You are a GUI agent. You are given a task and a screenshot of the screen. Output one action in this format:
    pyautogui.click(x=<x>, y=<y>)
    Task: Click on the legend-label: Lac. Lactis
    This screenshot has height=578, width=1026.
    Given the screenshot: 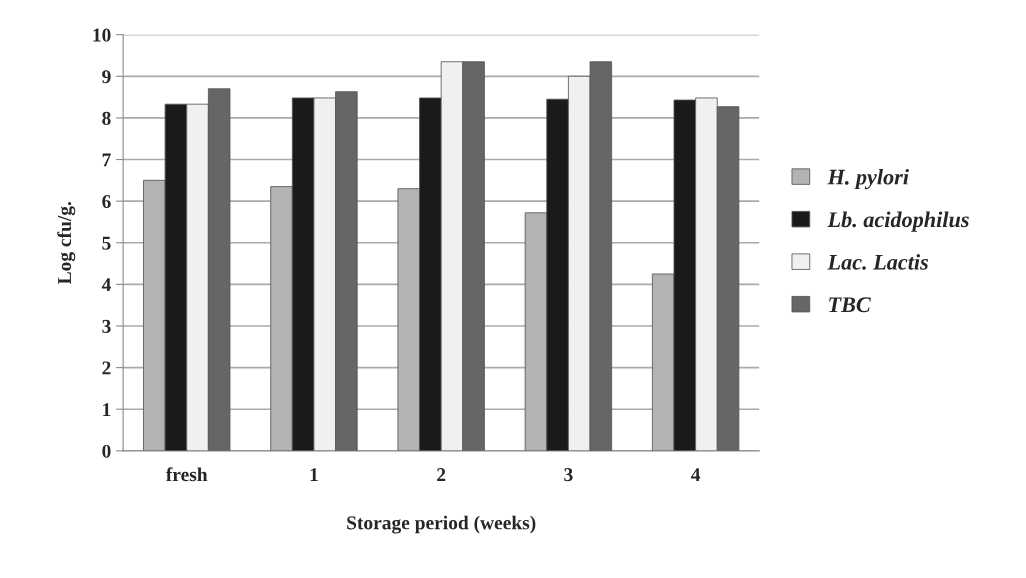 What is the action you would take?
    pyautogui.click(x=878, y=262)
    